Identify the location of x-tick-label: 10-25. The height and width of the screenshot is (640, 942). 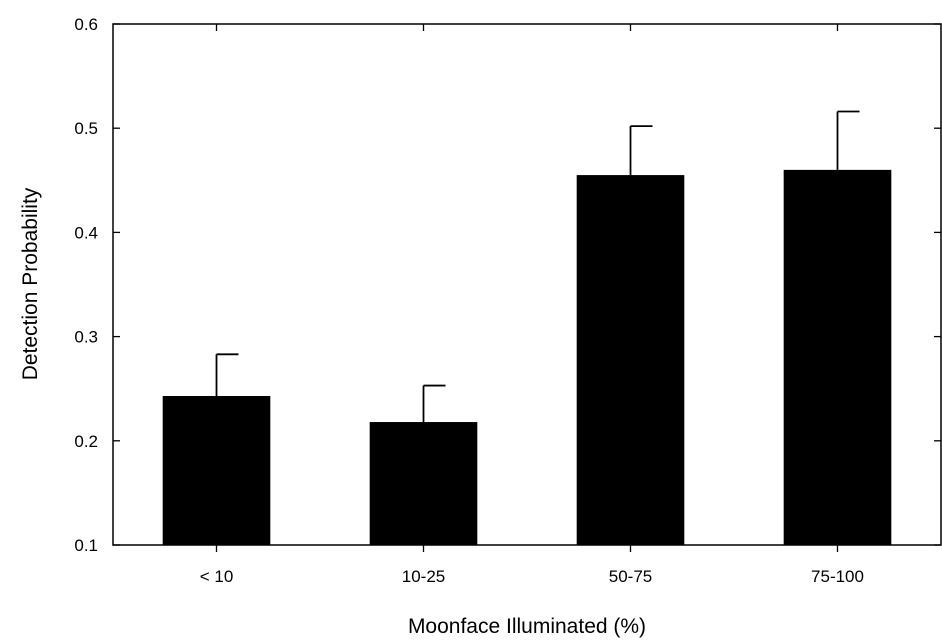
(423, 576).